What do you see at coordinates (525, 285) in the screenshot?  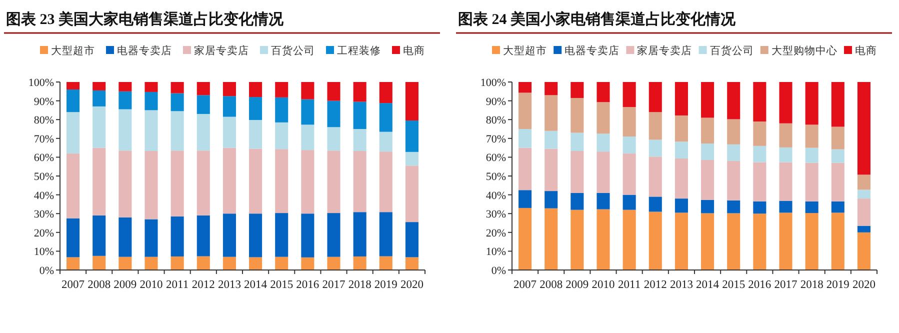 I see `x-tick-label: 2007` at bounding box center [525, 285].